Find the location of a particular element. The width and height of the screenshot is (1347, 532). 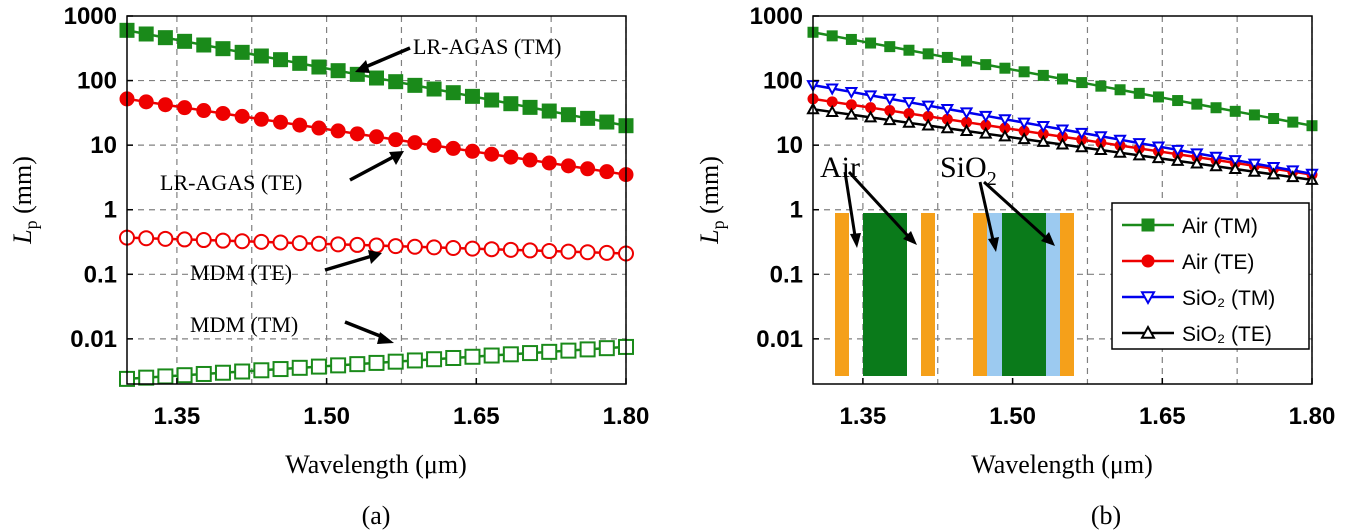

inset-label-sio2: SiO2 is located at coordinates (968, 170).